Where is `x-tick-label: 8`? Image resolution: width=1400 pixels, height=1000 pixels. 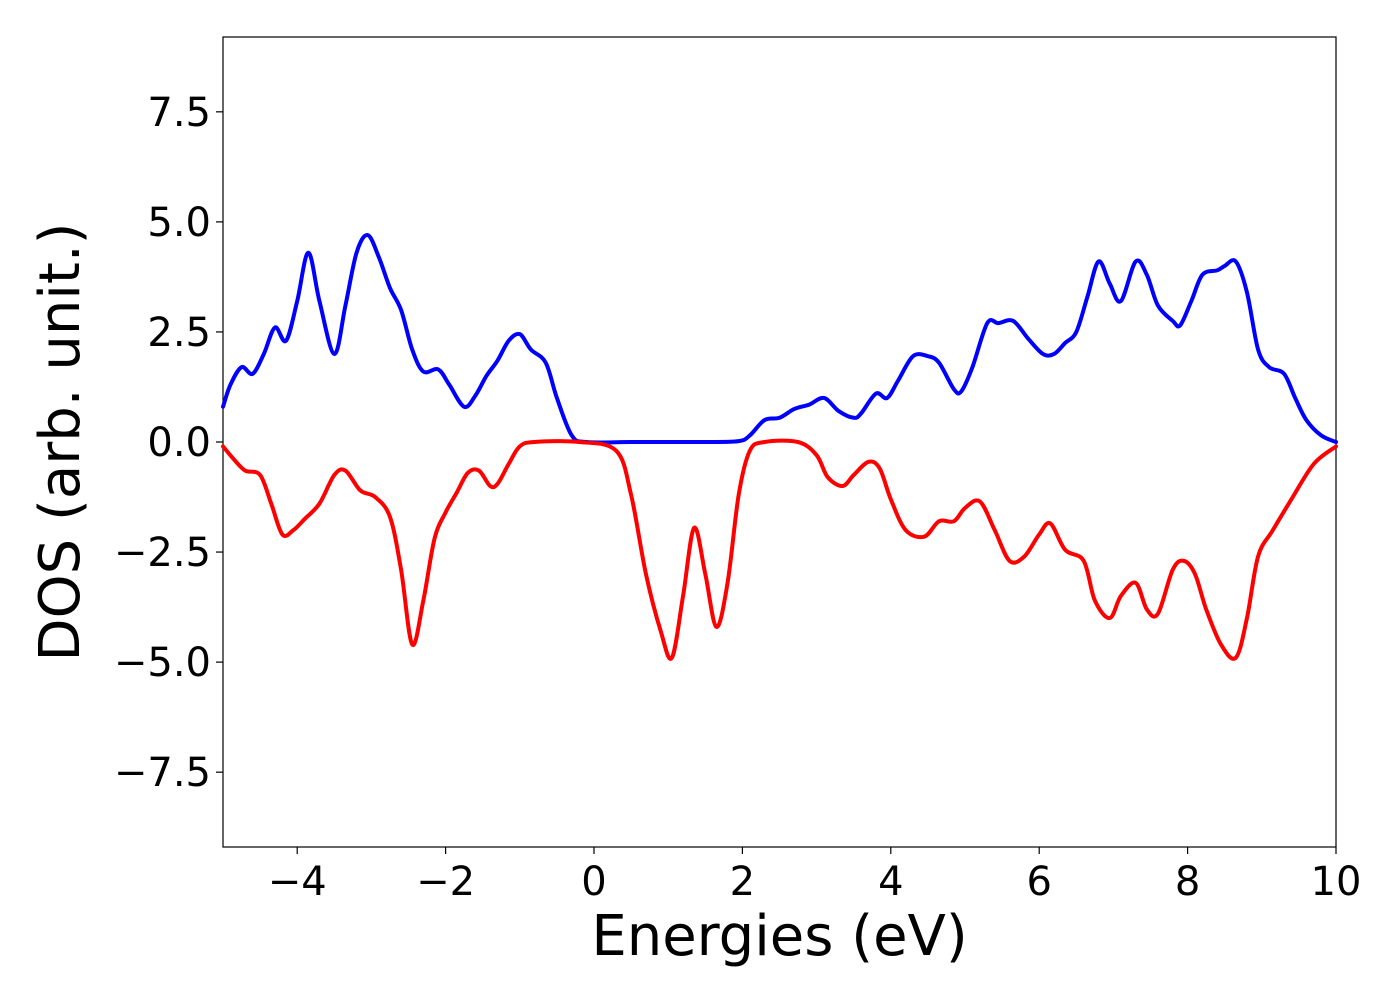
x-tick-label: 8 is located at coordinates (1187, 882).